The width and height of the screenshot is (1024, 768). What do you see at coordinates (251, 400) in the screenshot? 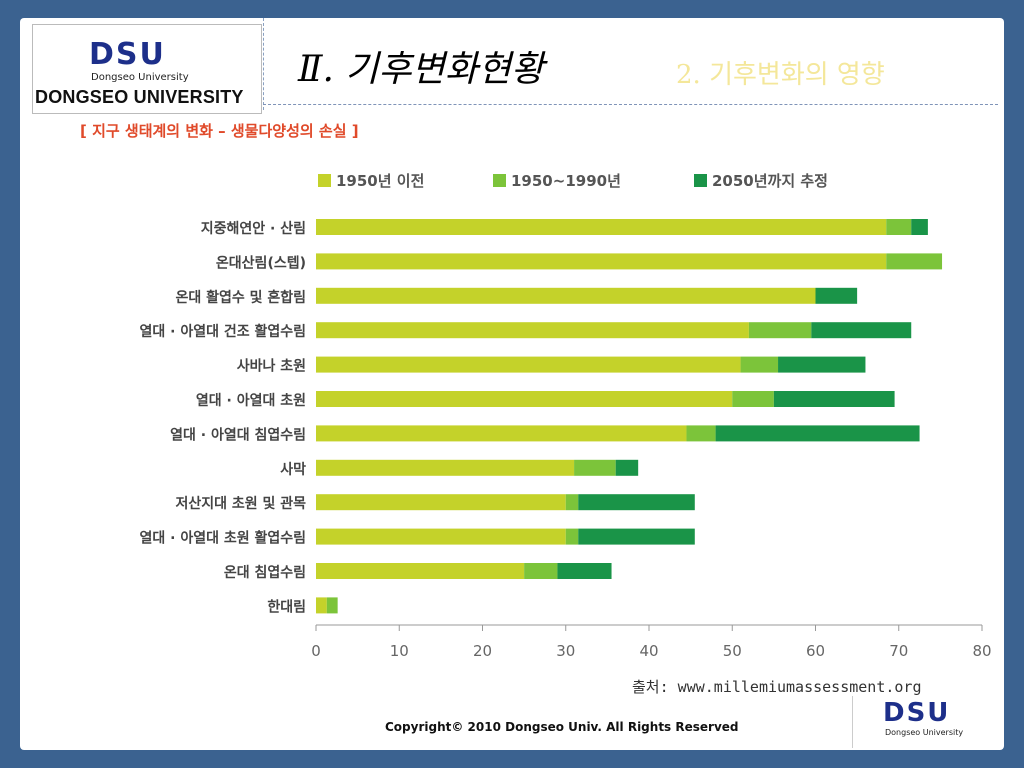
I see `category-label: 열대 · 아열대 초원` at bounding box center [251, 400].